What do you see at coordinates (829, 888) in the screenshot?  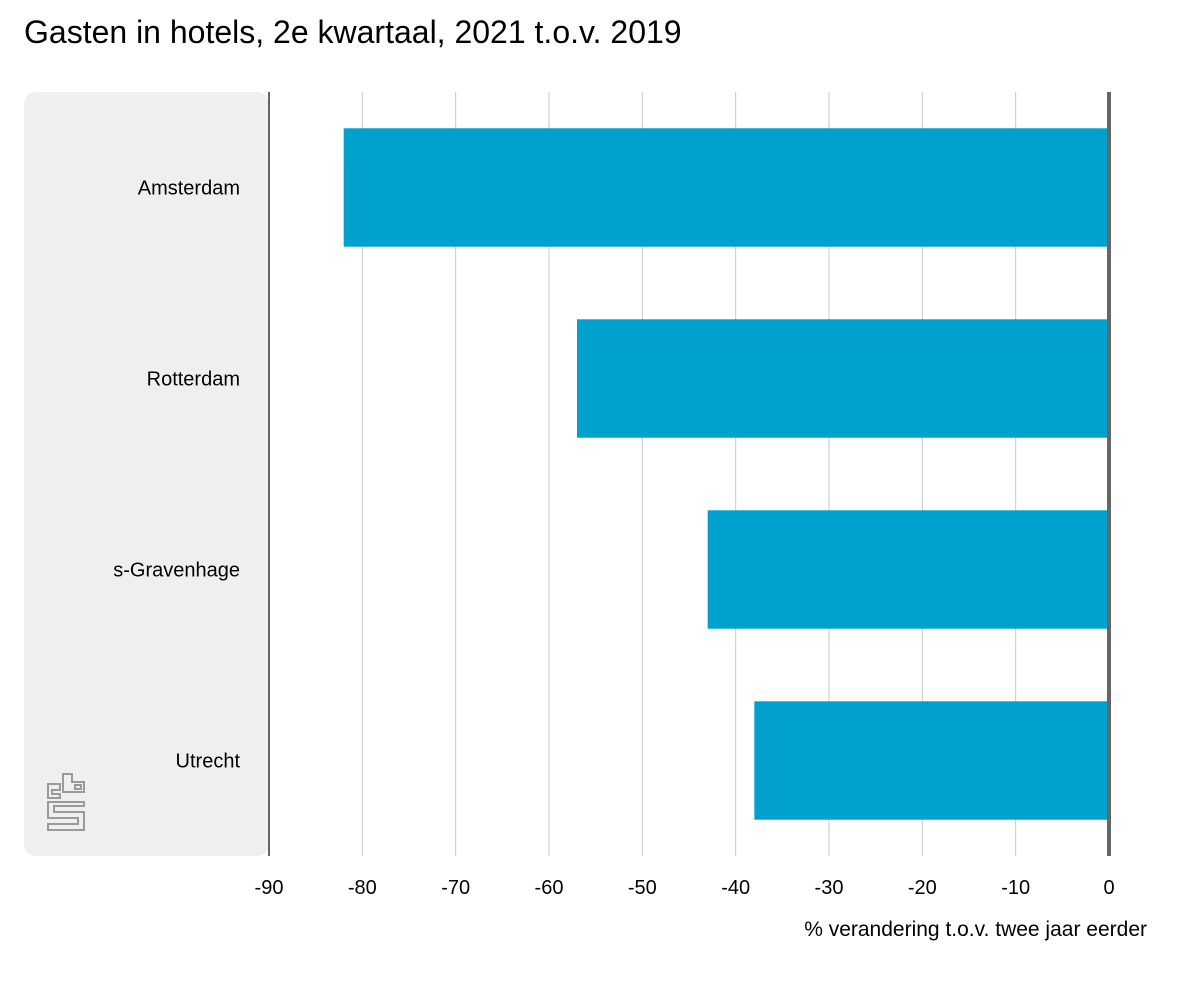 I see `x-tick-label: -30` at bounding box center [829, 888].